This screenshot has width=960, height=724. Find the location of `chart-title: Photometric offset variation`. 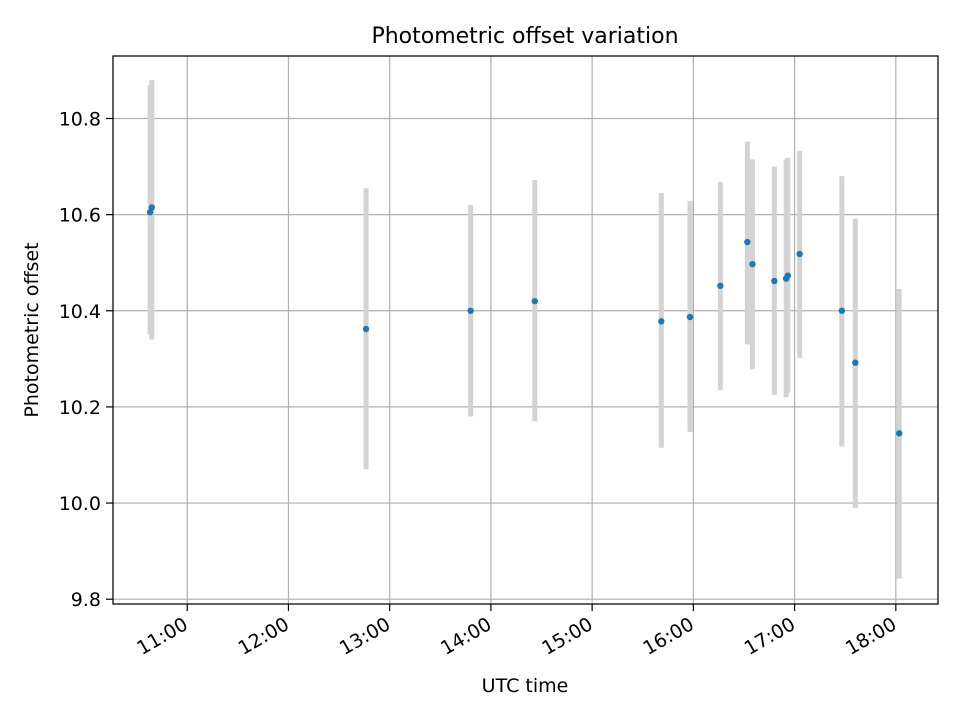

chart-title: Photometric offset variation is located at coordinates (524, 36).